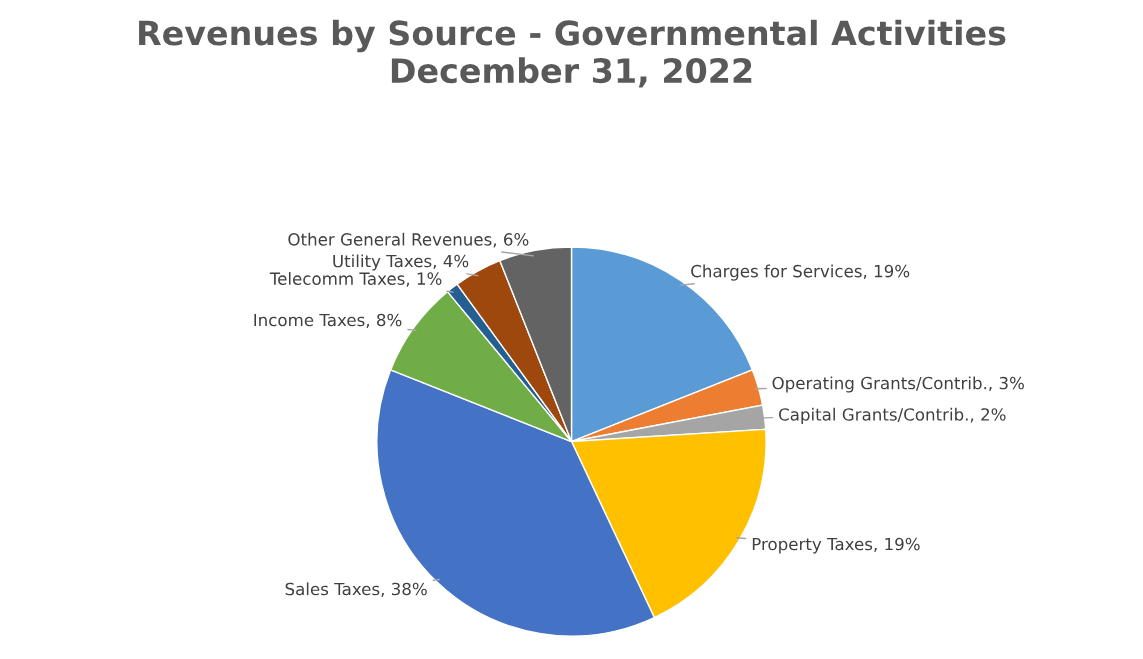 This screenshot has height=659, width=1143. What do you see at coordinates (408, 240) in the screenshot?
I see `slice-label: Other General Revenues, 6%` at bounding box center [408, 240].